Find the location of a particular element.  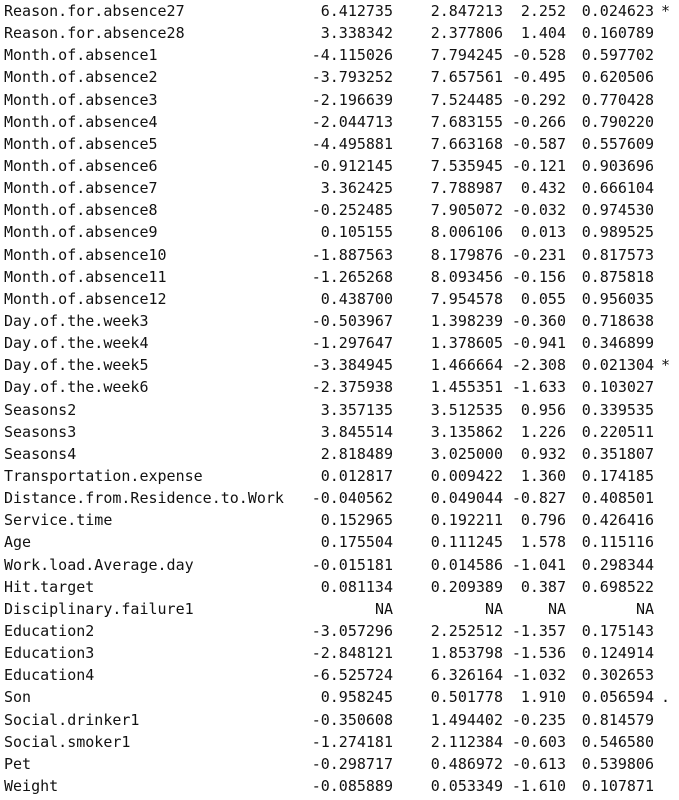

coefficient-name: Social.drinker1 is located at coordinates (72, 719).